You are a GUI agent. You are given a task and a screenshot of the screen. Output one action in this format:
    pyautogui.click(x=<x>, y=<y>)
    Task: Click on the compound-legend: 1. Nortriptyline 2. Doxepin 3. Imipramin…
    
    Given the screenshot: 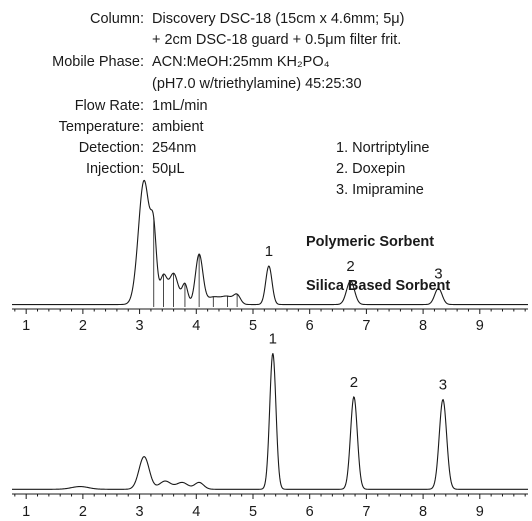 What is the action you would take?
    pyautogui.click(x=382, y=169)
    